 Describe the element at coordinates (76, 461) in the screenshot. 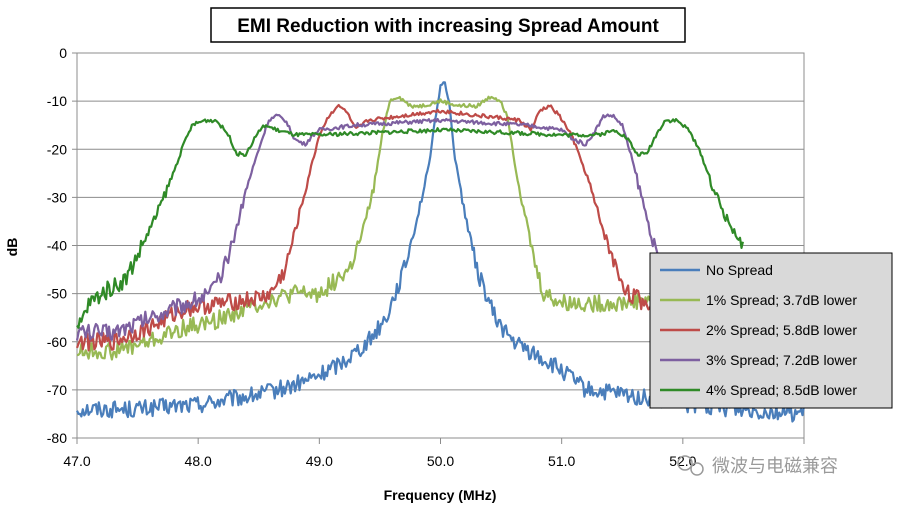

I see `x-tick-label: 47.0` at that location.